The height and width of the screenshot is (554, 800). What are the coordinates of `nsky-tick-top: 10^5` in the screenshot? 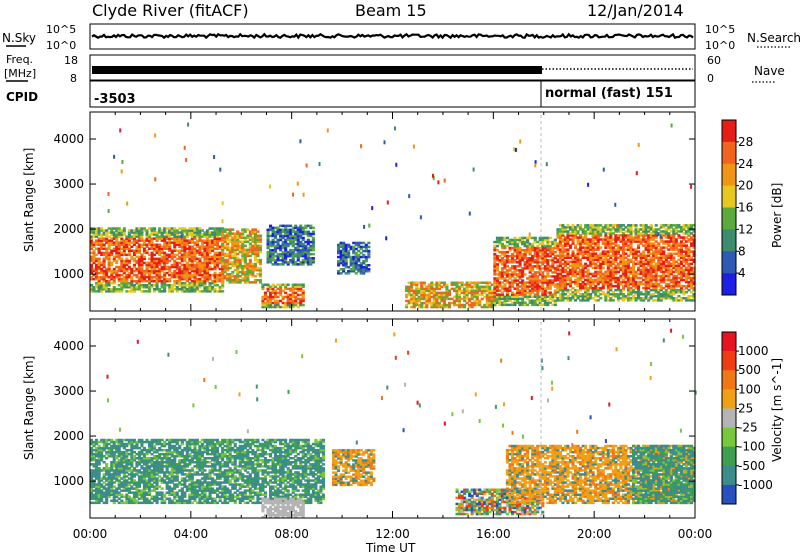 It's located at (61, 29).